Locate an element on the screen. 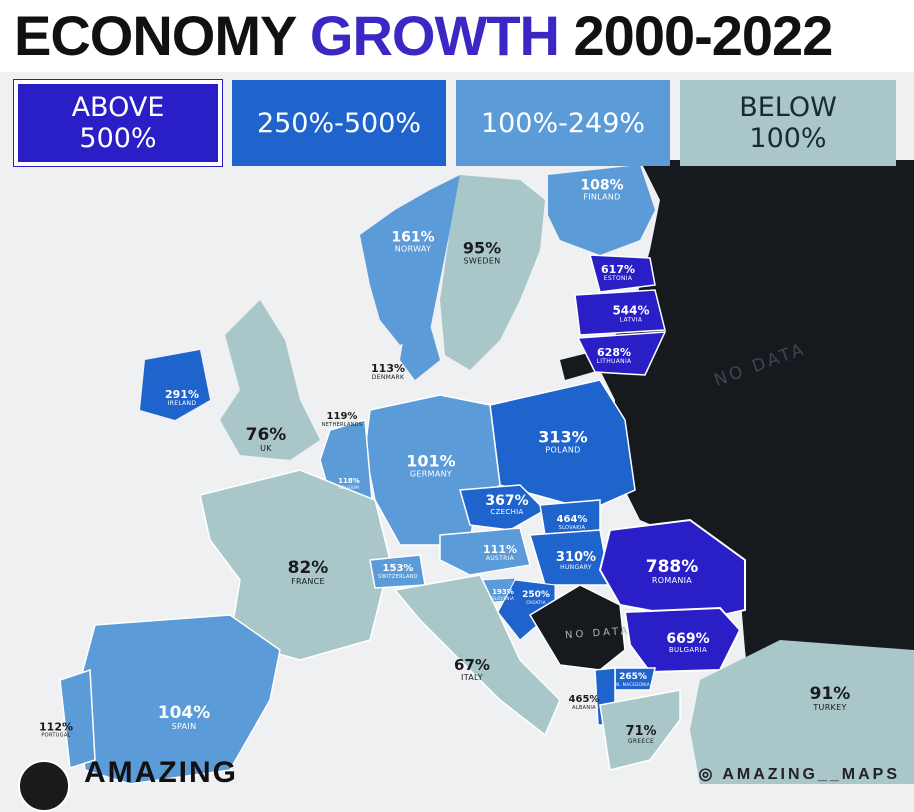  label-value: 95% is located at coordinates (482, 248).